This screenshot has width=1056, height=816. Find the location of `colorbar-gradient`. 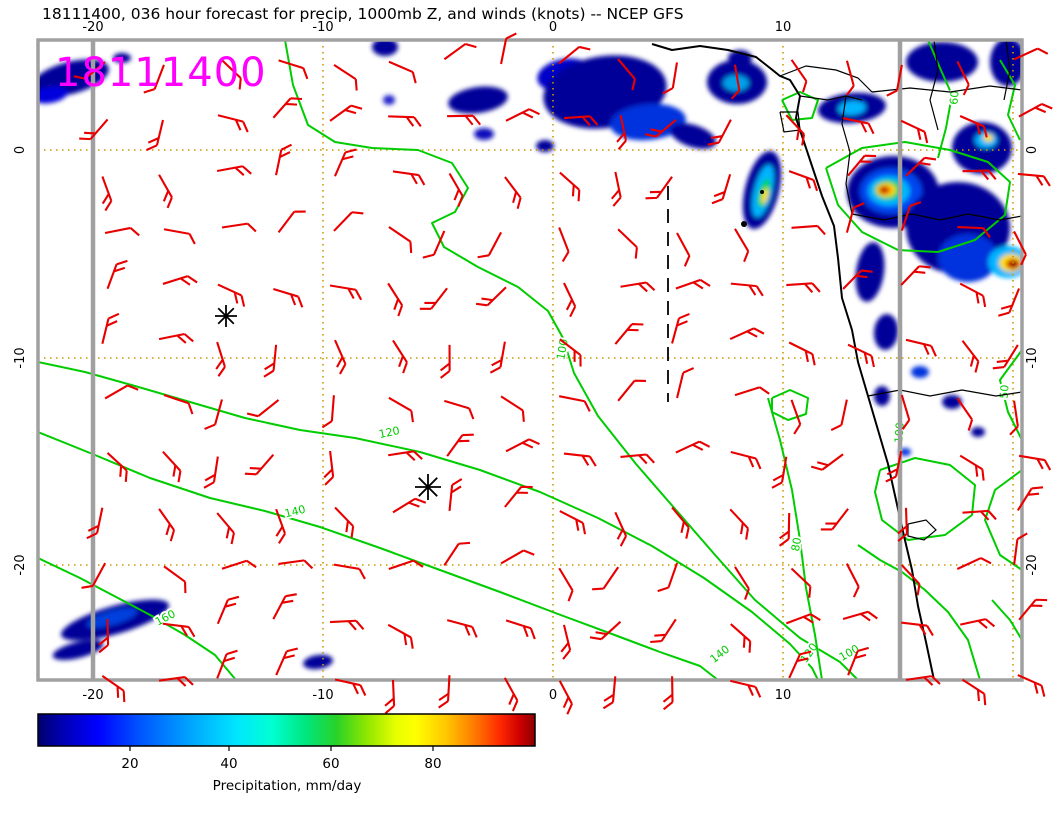

colorbar-gradient is located at coordinates (286, 730).